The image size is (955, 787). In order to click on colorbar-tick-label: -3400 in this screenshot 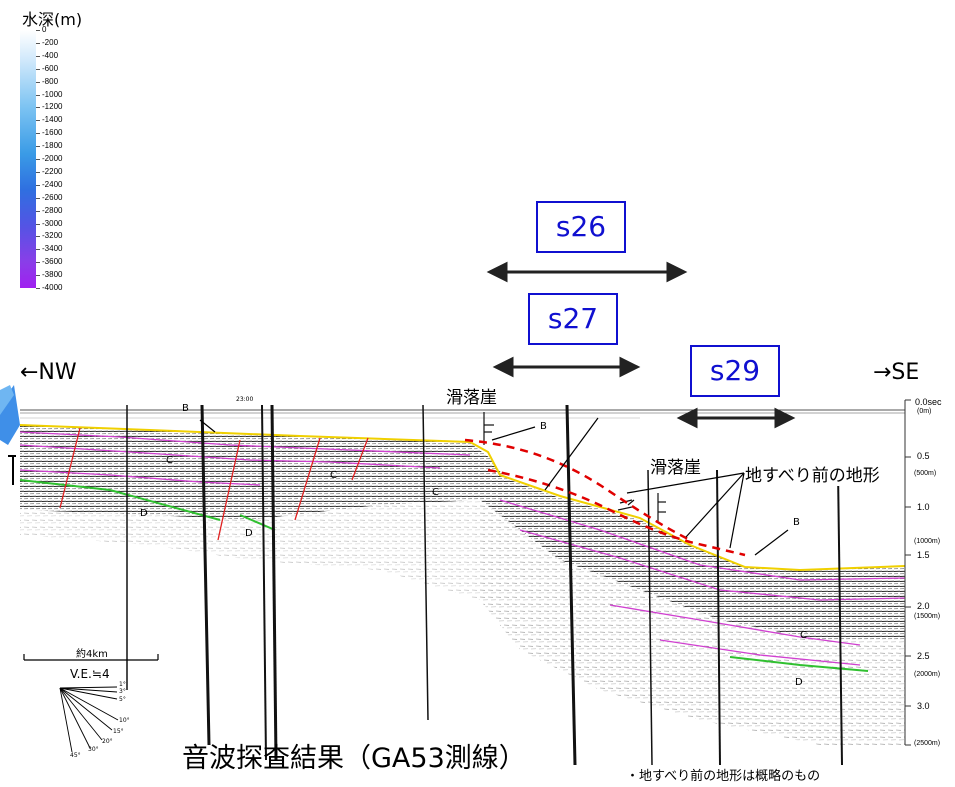, I will do `click(52, 249)`.